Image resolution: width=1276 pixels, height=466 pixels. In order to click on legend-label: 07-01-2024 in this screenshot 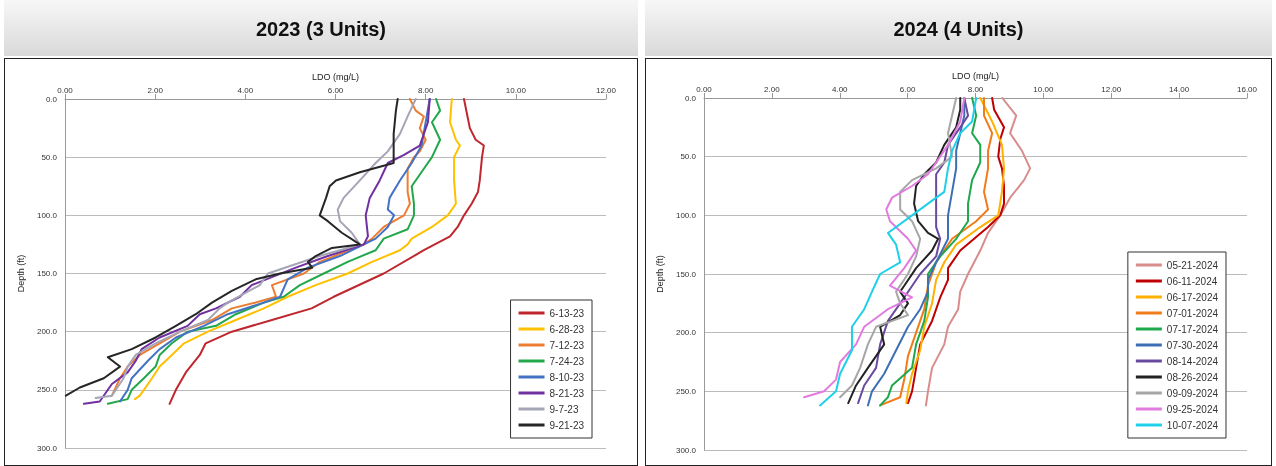, I will do `click(1192, 313)`.